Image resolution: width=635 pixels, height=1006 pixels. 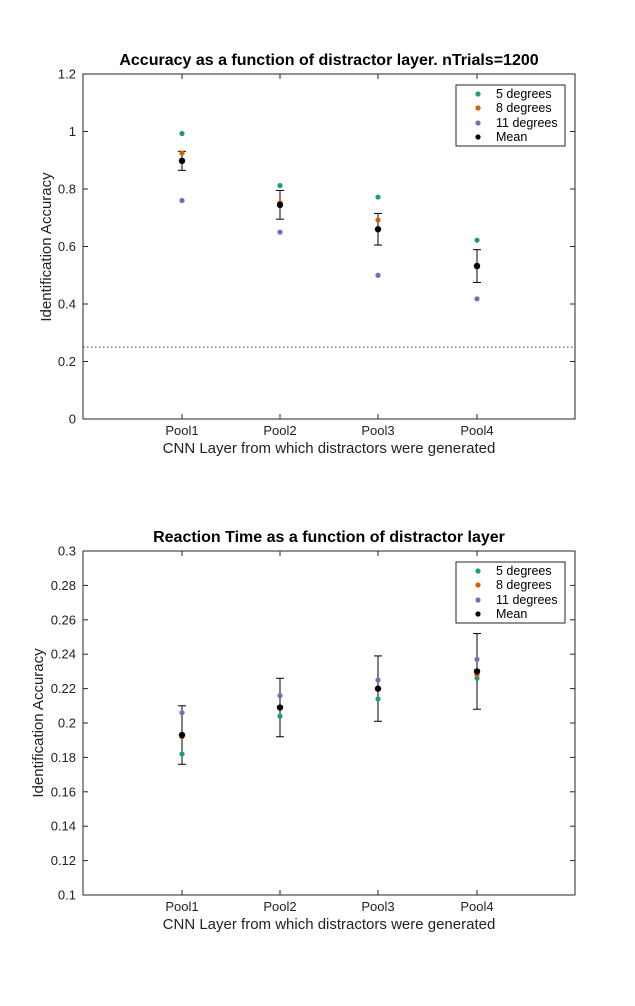 I want to click on y-tick-label: 0.4, so click(x=67, y=304).